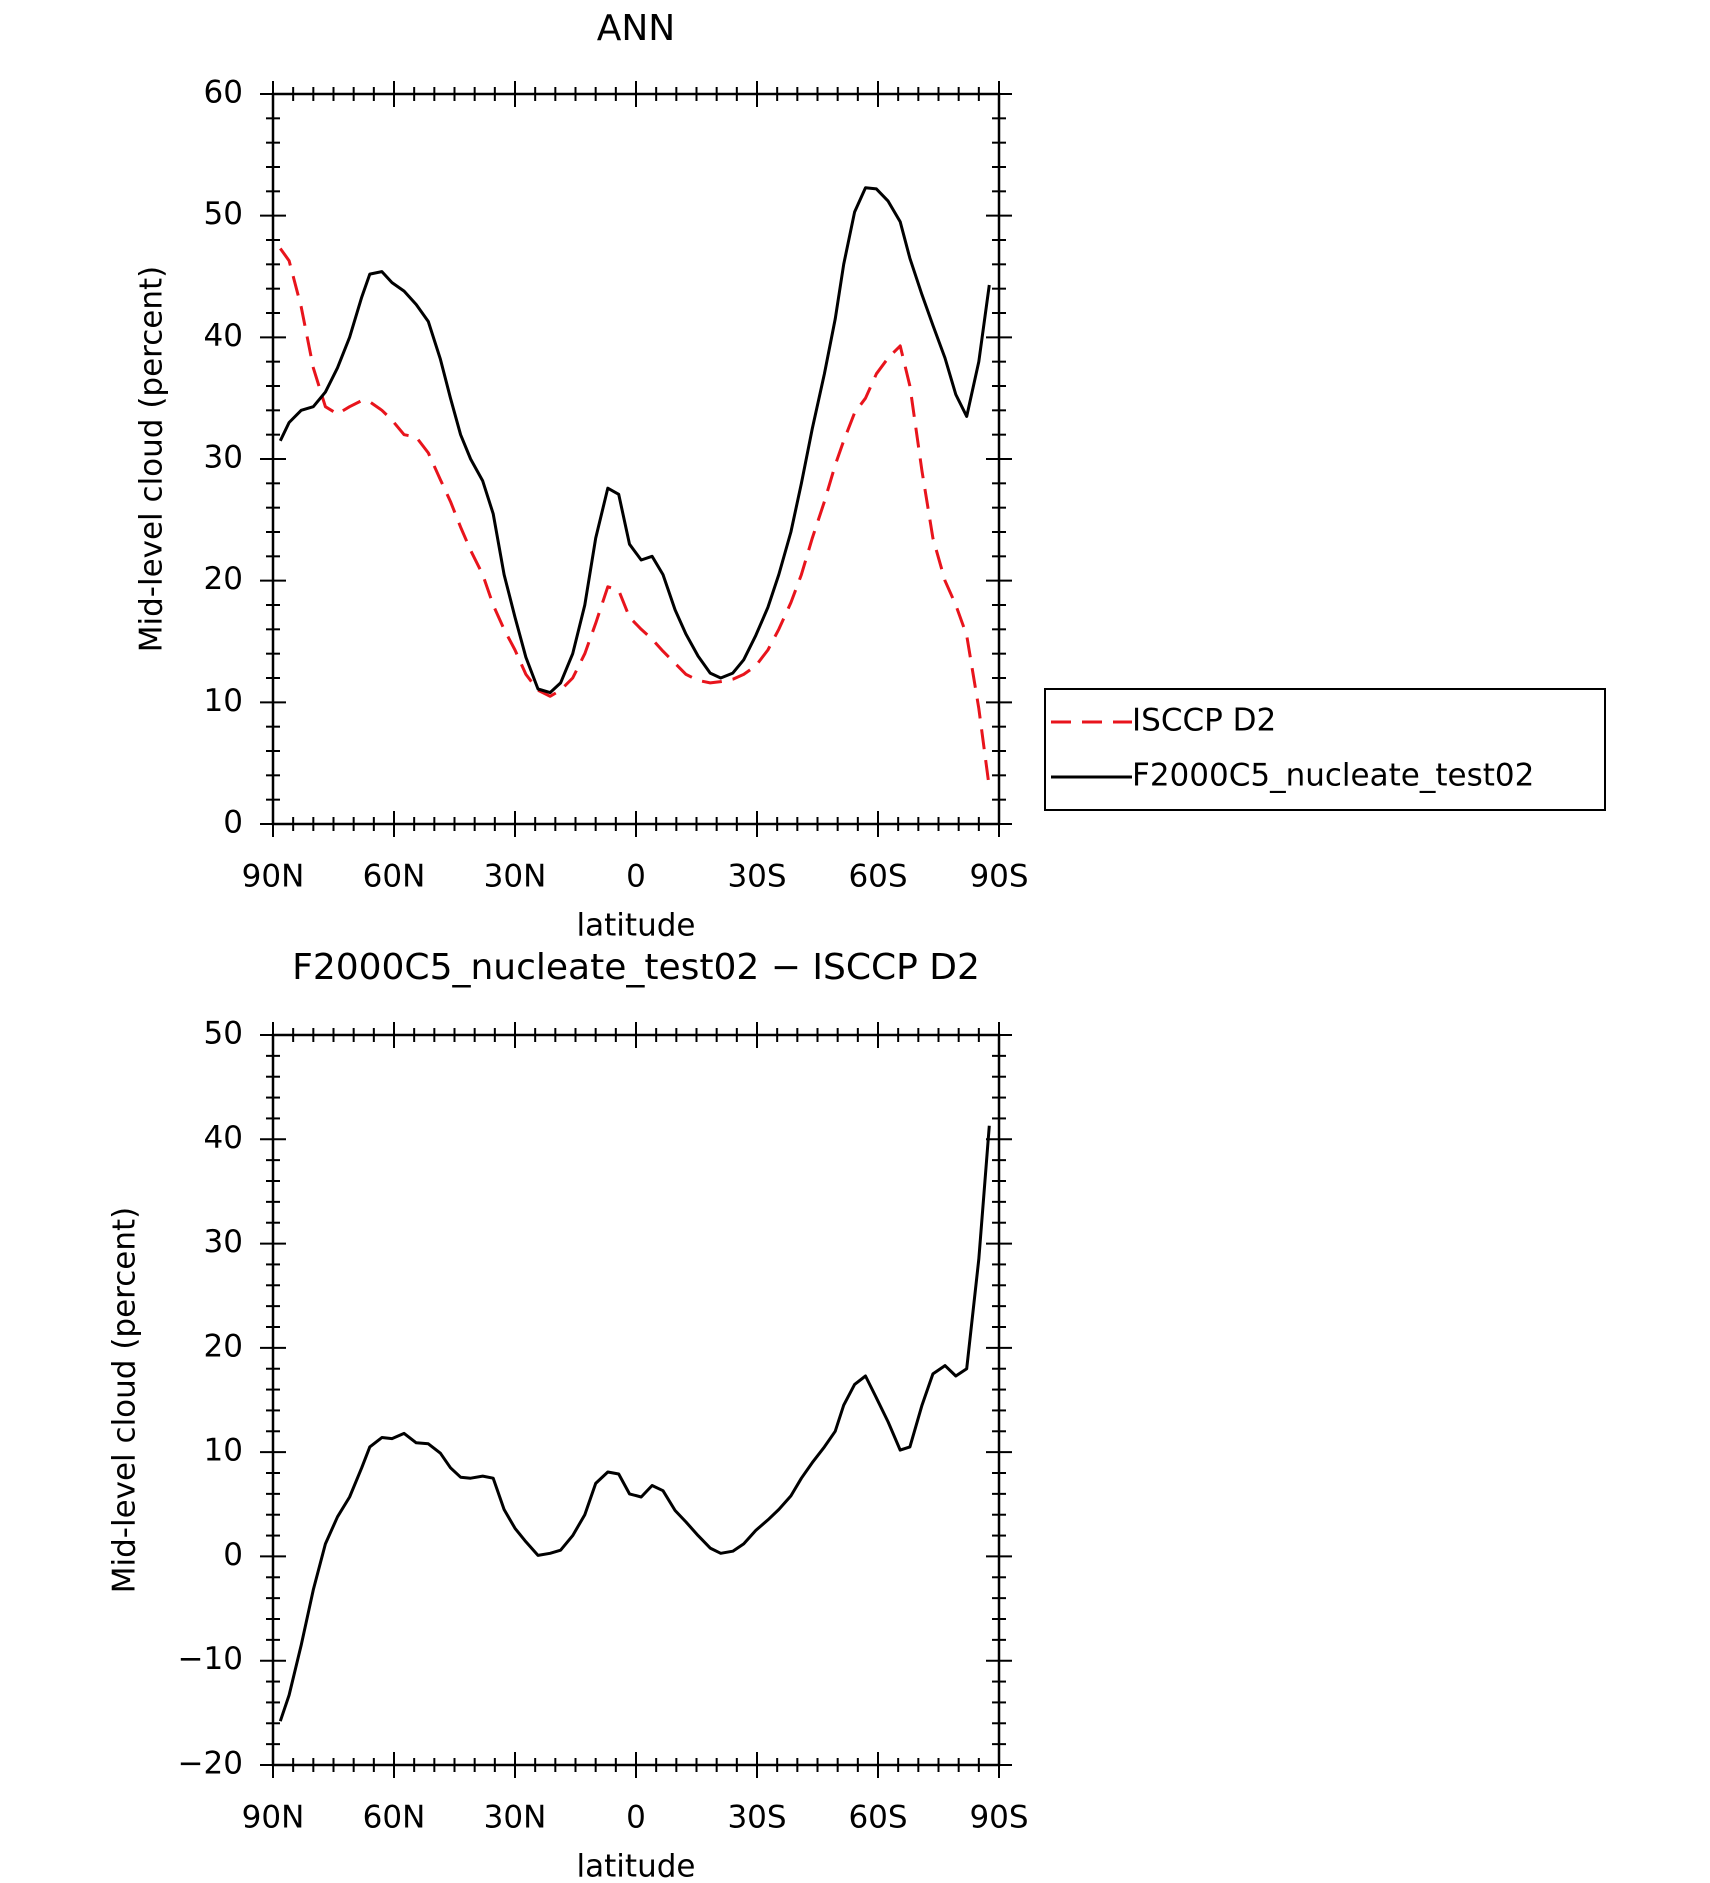 This screenshot has height=1883, width=1710. Describe the element at coordinates (636, 28) in the screenshot. I see `chart-title: ANN` at that location.